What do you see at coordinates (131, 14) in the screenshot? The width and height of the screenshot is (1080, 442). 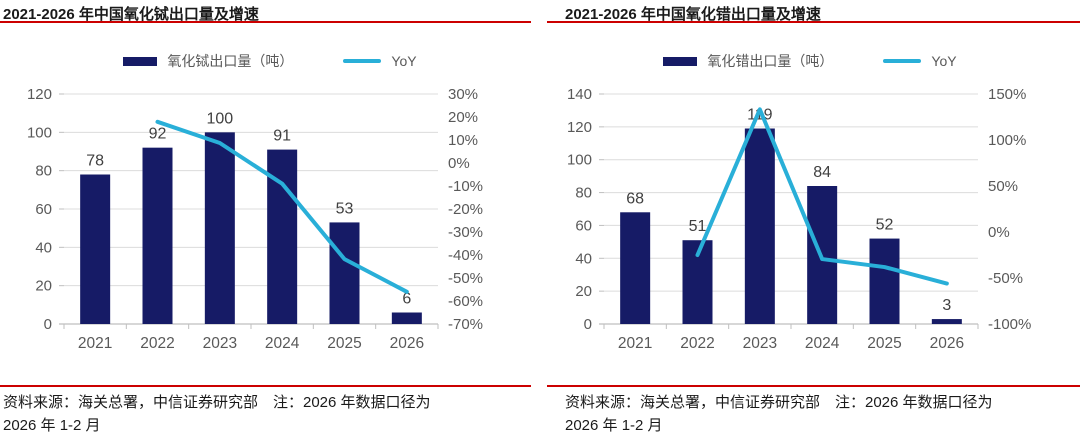 I see `chart-title: 2021-2026 年中国氧化铽出口量及增速` at bounding box center [131, 14].